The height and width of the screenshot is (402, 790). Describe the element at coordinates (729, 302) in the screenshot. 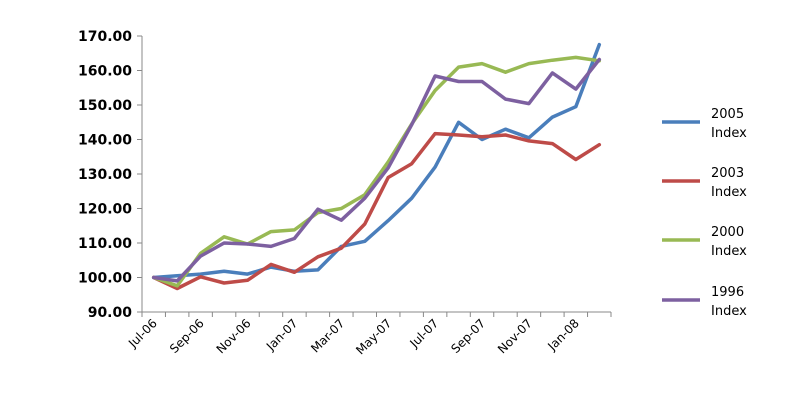

I see `legend-label: 1996 Index` at that location.